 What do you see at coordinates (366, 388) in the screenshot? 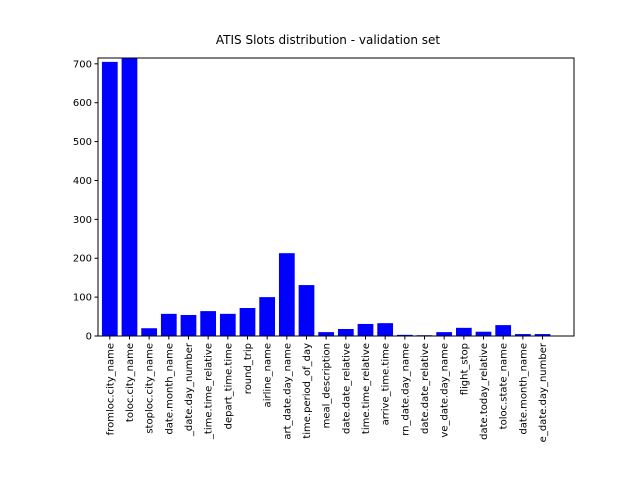
I see `x-tick-label: time.time_relative` at bounding box center [366, 388].